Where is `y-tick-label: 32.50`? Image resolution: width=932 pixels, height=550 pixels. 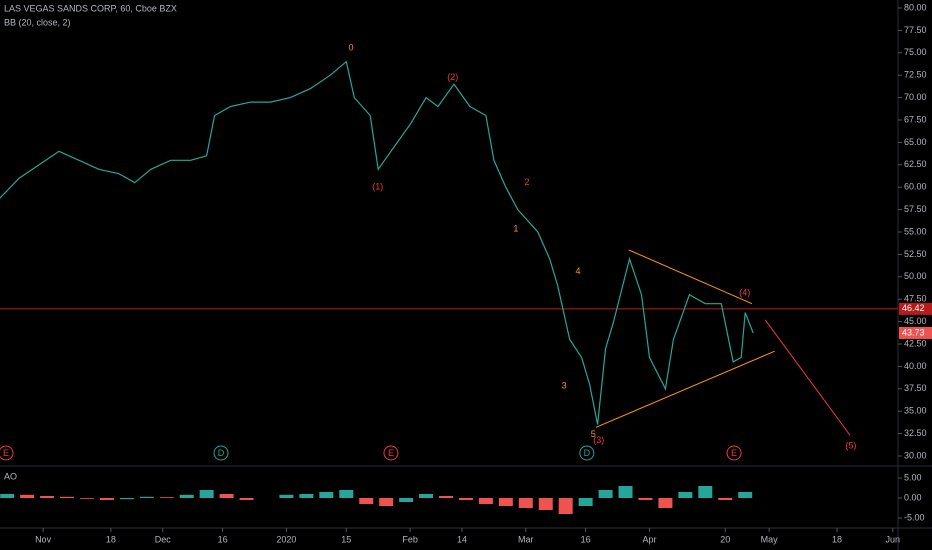 y-tick-label: 32.50 is located at coordinates (915, 433).